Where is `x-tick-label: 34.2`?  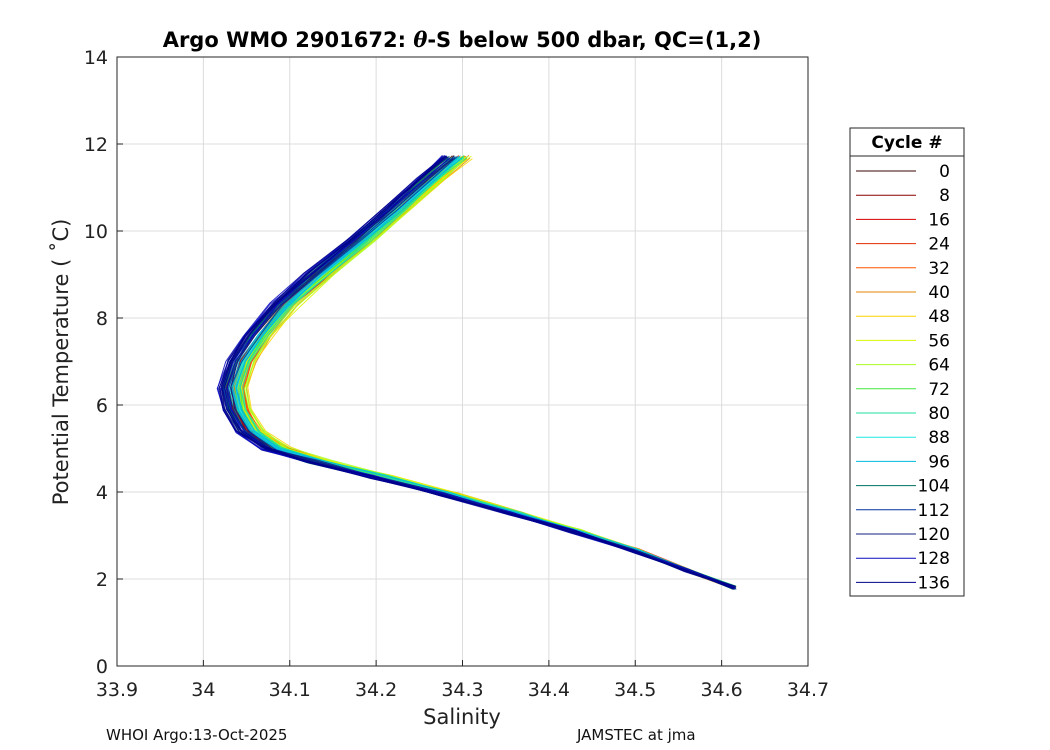
x-tick-label: 34.2 is located at coordinates (376, 690).